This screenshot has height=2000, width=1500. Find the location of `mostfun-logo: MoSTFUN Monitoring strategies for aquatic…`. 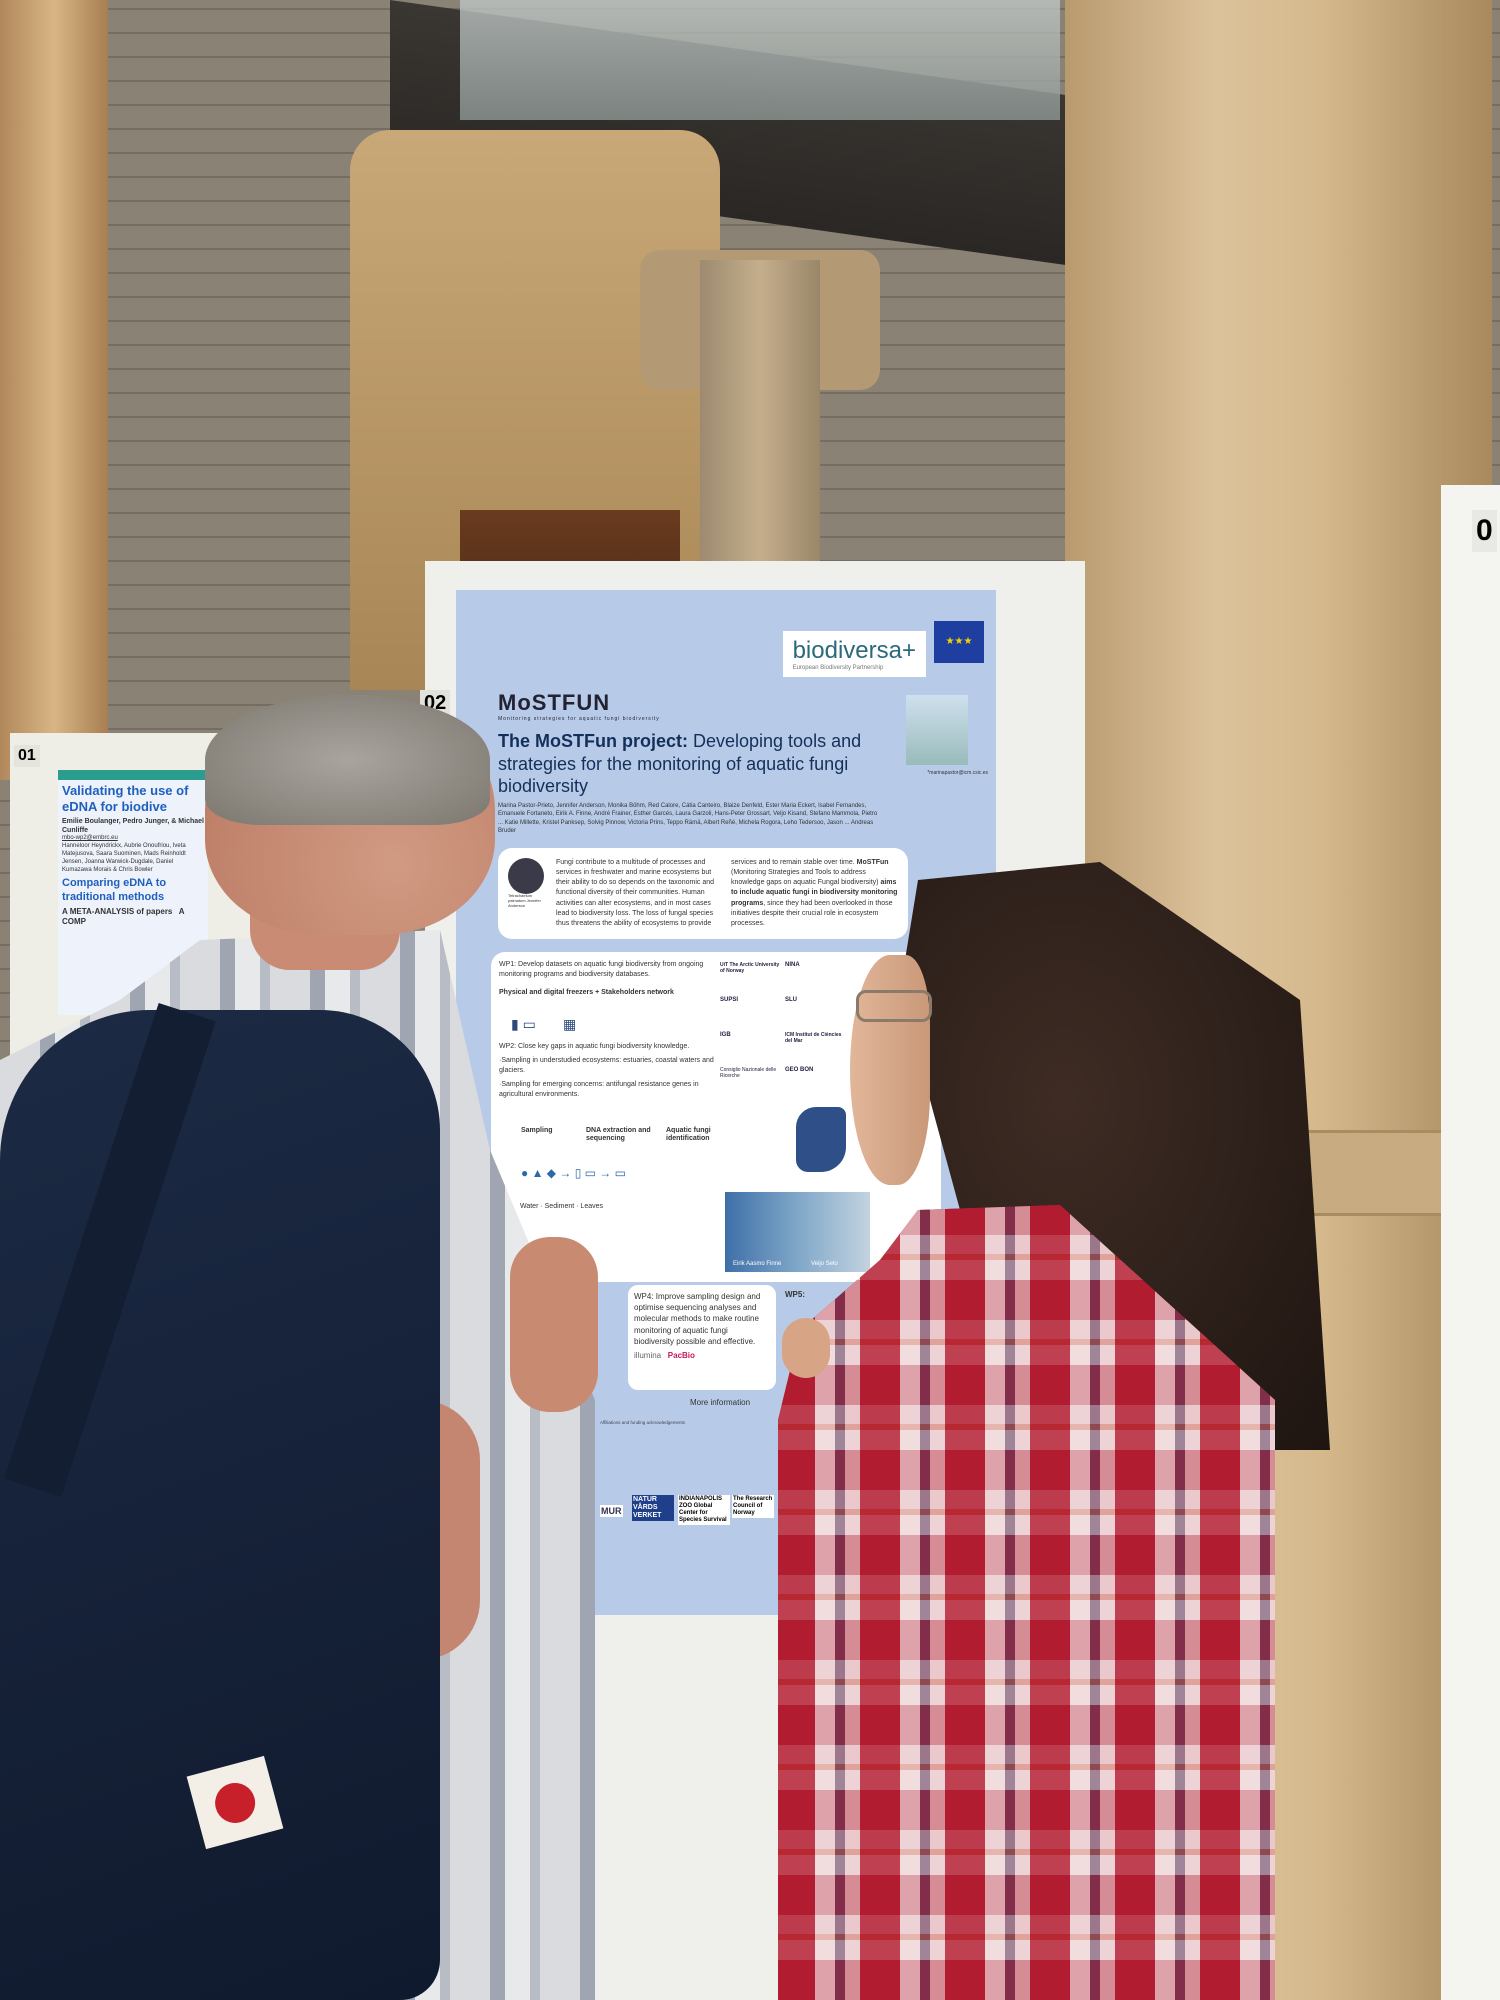

mostfun-logo: MoSTFUN Monitoring strategies for aquatic… is located at coordinates (579, 706).